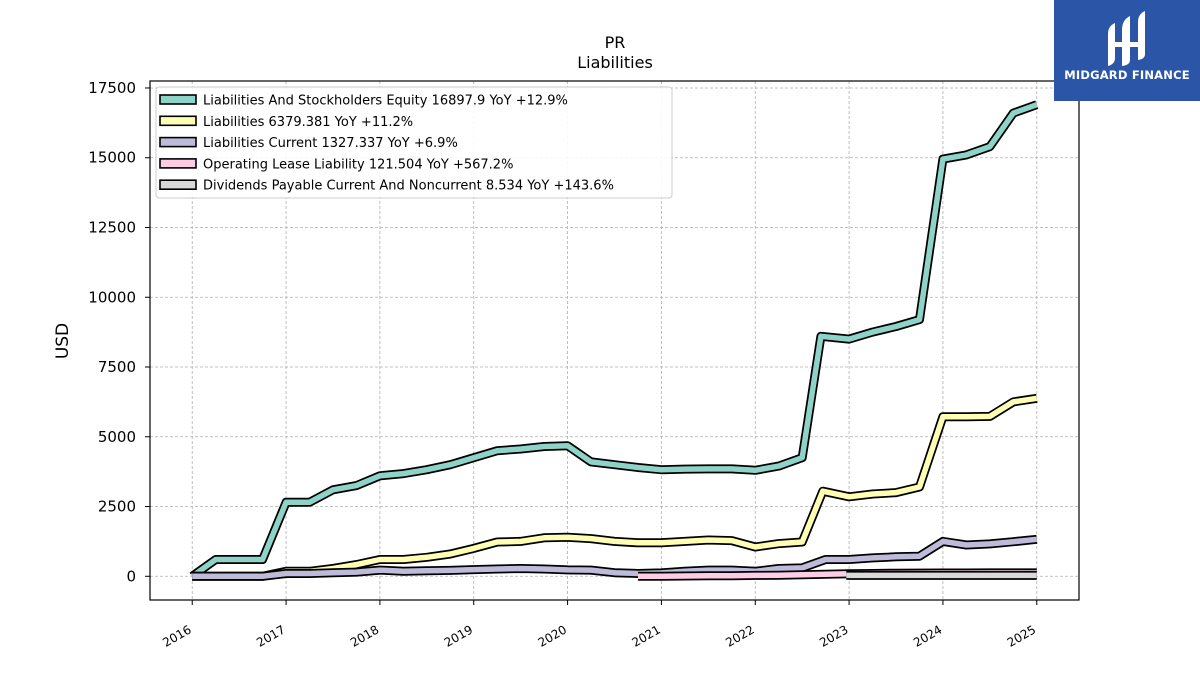 This screenshot has height=675, width=1200. What do you see at coordinates (308, 122) in the screenshot?
I see `legend-label-1: Liabilities 6379.381 YoY +11.2%` at bounding box center [308, 122].